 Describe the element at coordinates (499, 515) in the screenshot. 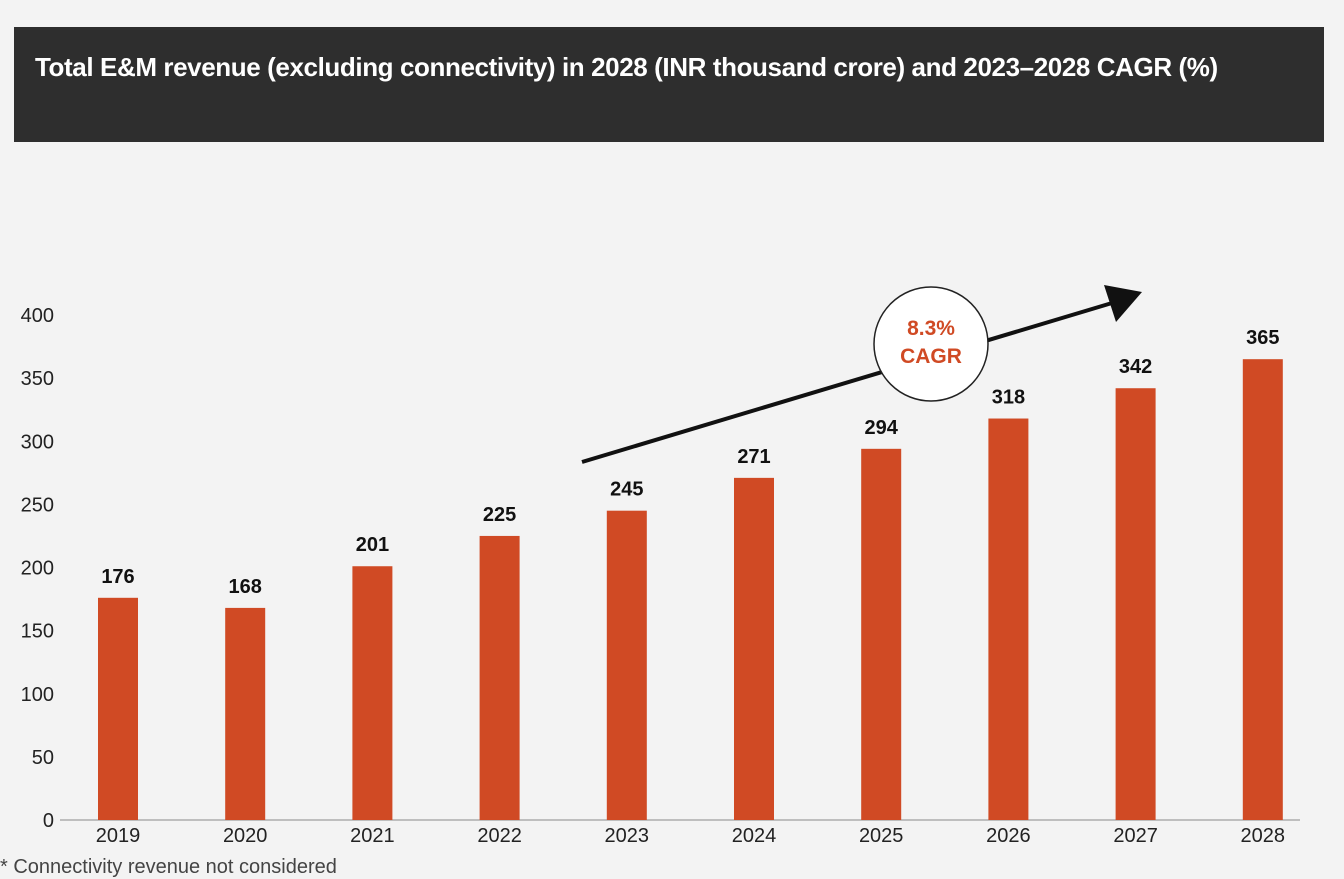

I see `data-label: 225` at that location.